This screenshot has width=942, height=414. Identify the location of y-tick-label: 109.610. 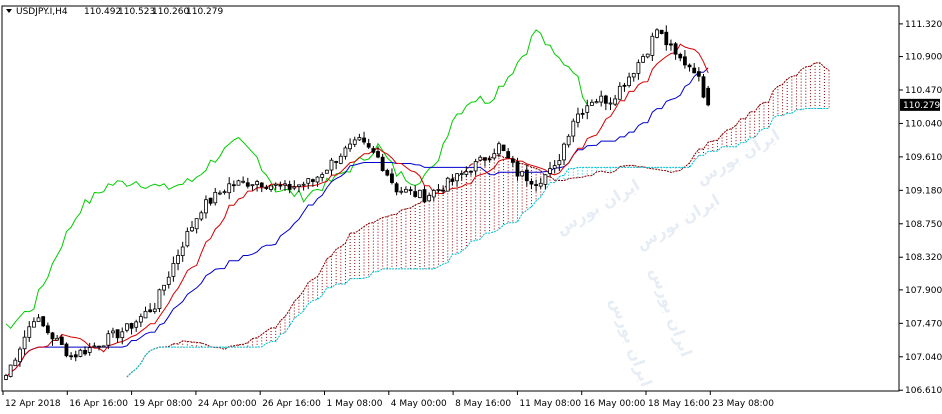
(923, 158).